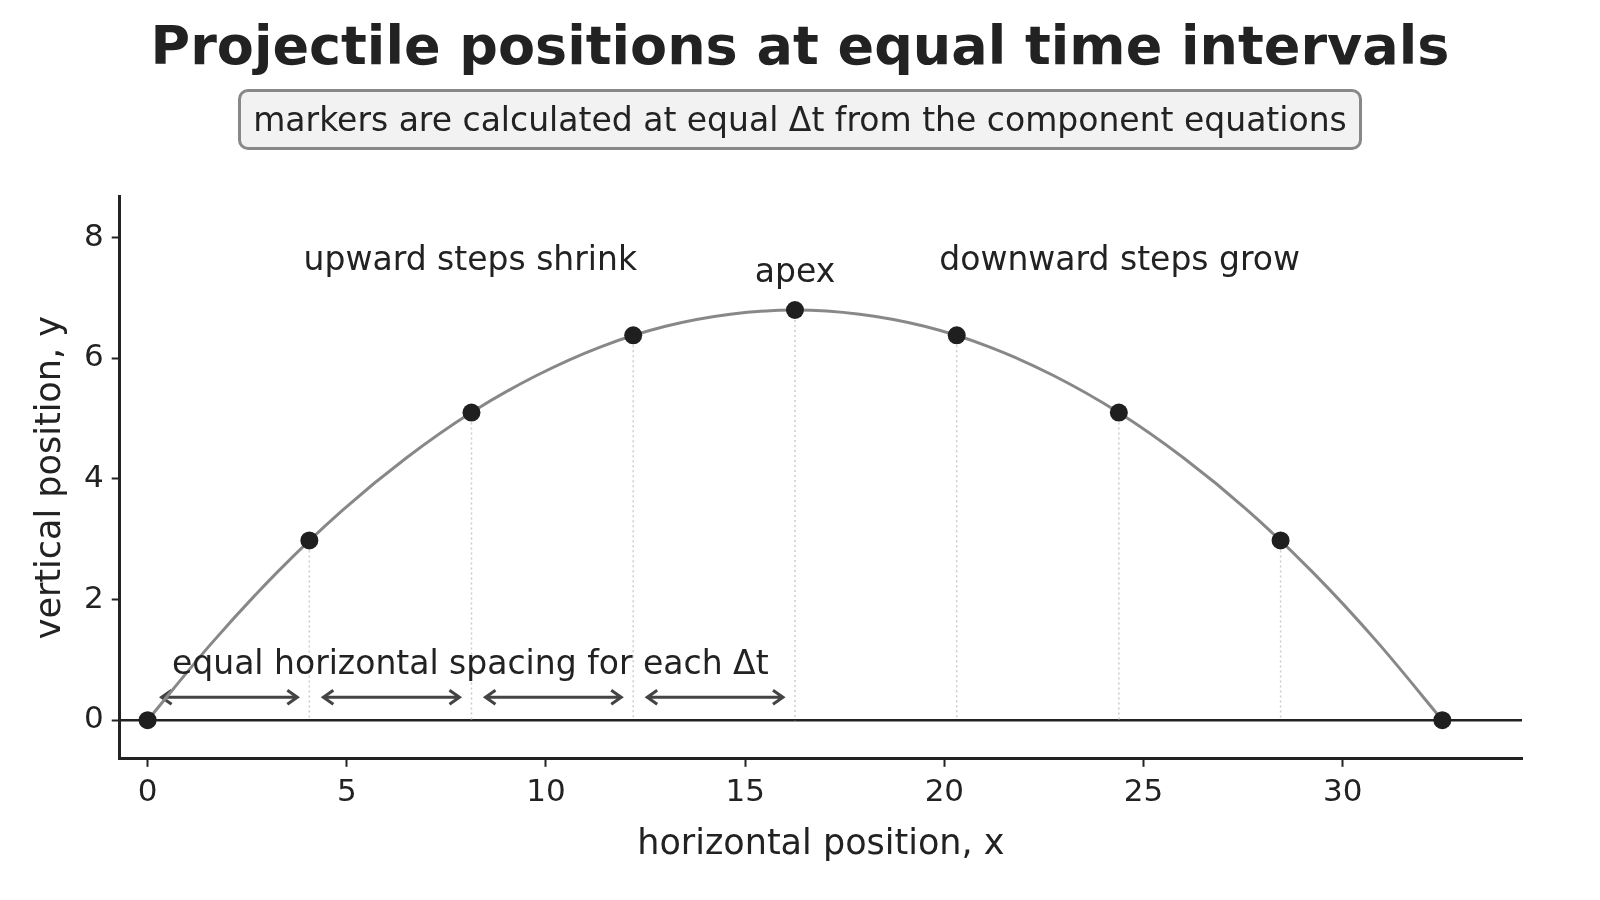 The image size is (1600, 900). What do you see at coordinates (93, 596) in the screenshot?
I see `y-tick-label: 2` at bounding box center [93, 596].